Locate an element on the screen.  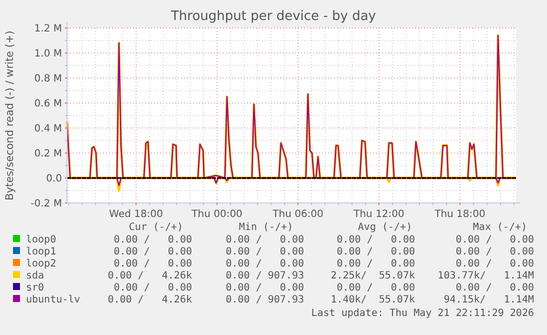
text: Avg (-/+) is located at coordinates (385, 227).